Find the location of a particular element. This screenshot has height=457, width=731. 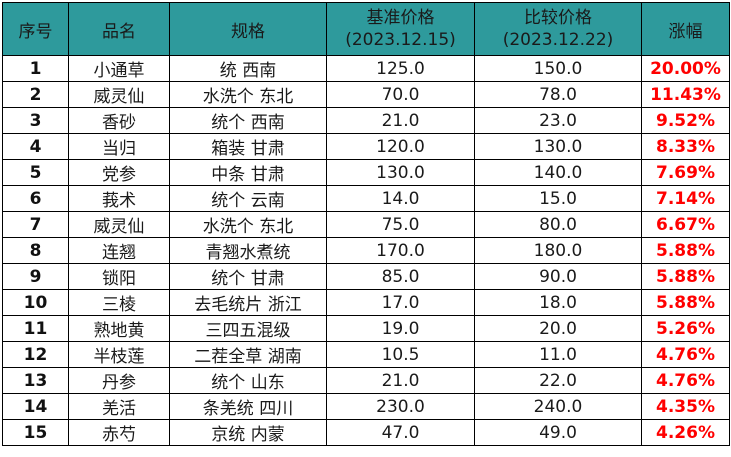

table-row: 12 半枝莲 二茬全草 湖南 10.5 11.0 4.76% is located at coordinates (366, 354).